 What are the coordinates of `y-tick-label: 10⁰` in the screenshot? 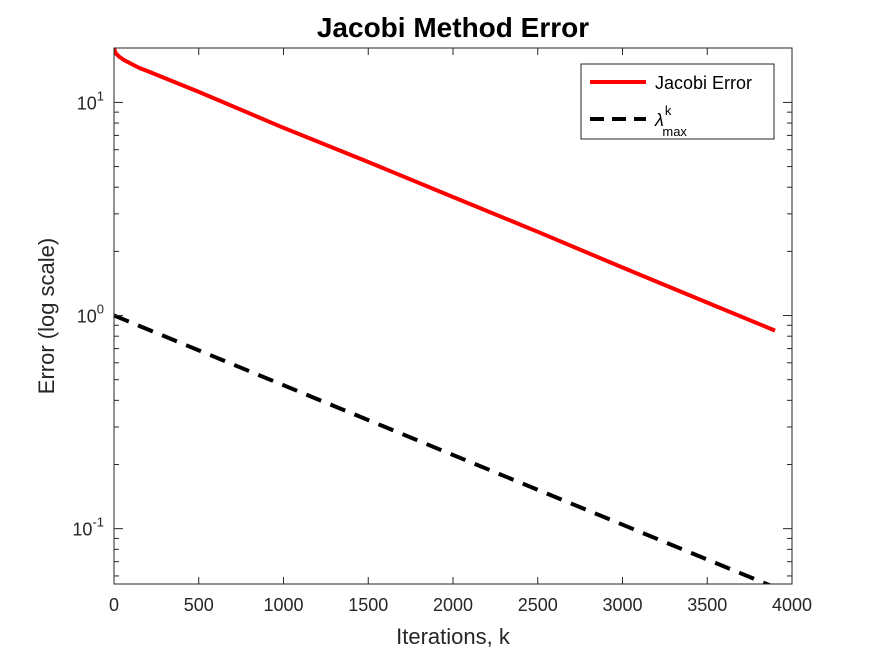 It's located at (90, 314).